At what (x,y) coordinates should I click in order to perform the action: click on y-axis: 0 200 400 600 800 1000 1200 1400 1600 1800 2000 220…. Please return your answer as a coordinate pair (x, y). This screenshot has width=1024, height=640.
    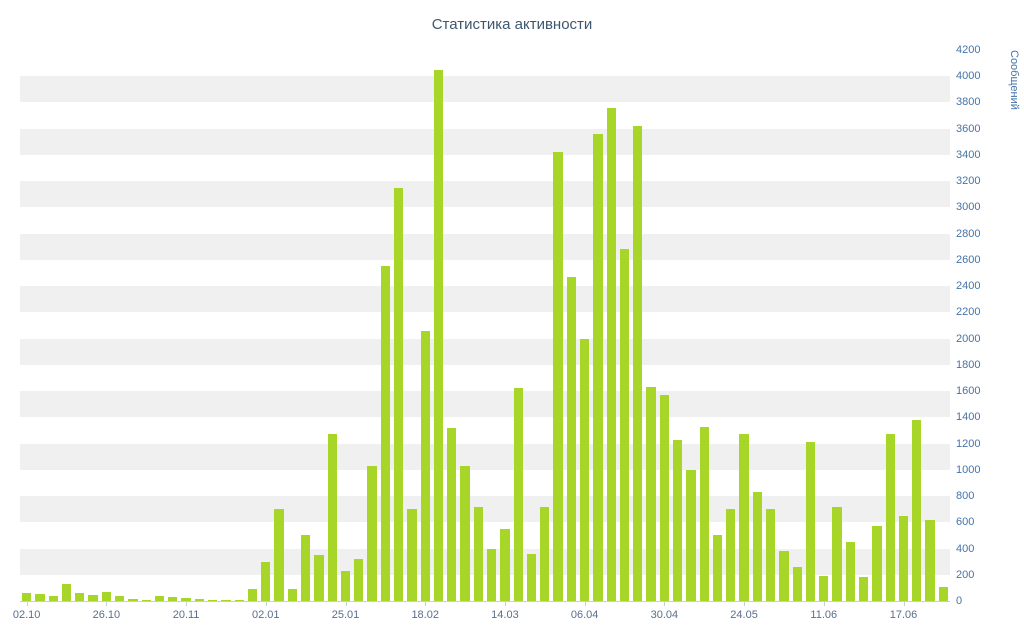
    Looking at the image, I should click on (977, 325).